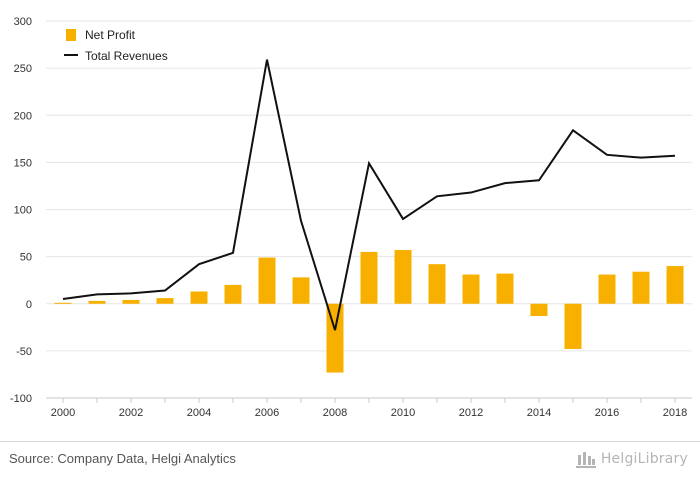  Describe the element at coordinates (437, 284) in the screenshot. I see `bar-net-profit-2011` at that location.